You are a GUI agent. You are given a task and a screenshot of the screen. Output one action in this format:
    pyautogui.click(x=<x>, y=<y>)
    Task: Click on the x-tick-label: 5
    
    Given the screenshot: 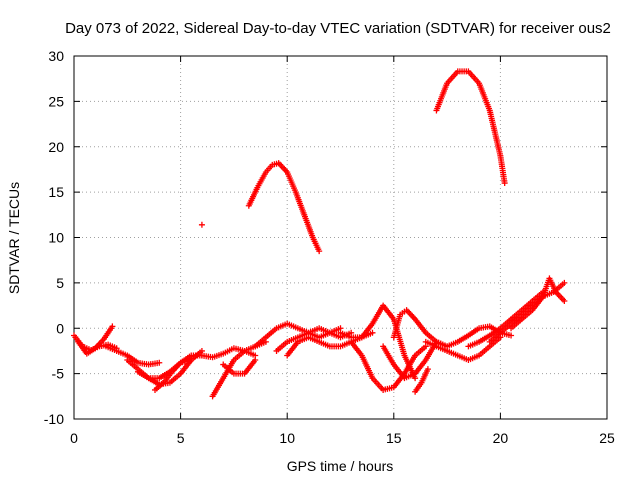 What is the action you would take?
    pyautogui.click(x=181, y=438)
    